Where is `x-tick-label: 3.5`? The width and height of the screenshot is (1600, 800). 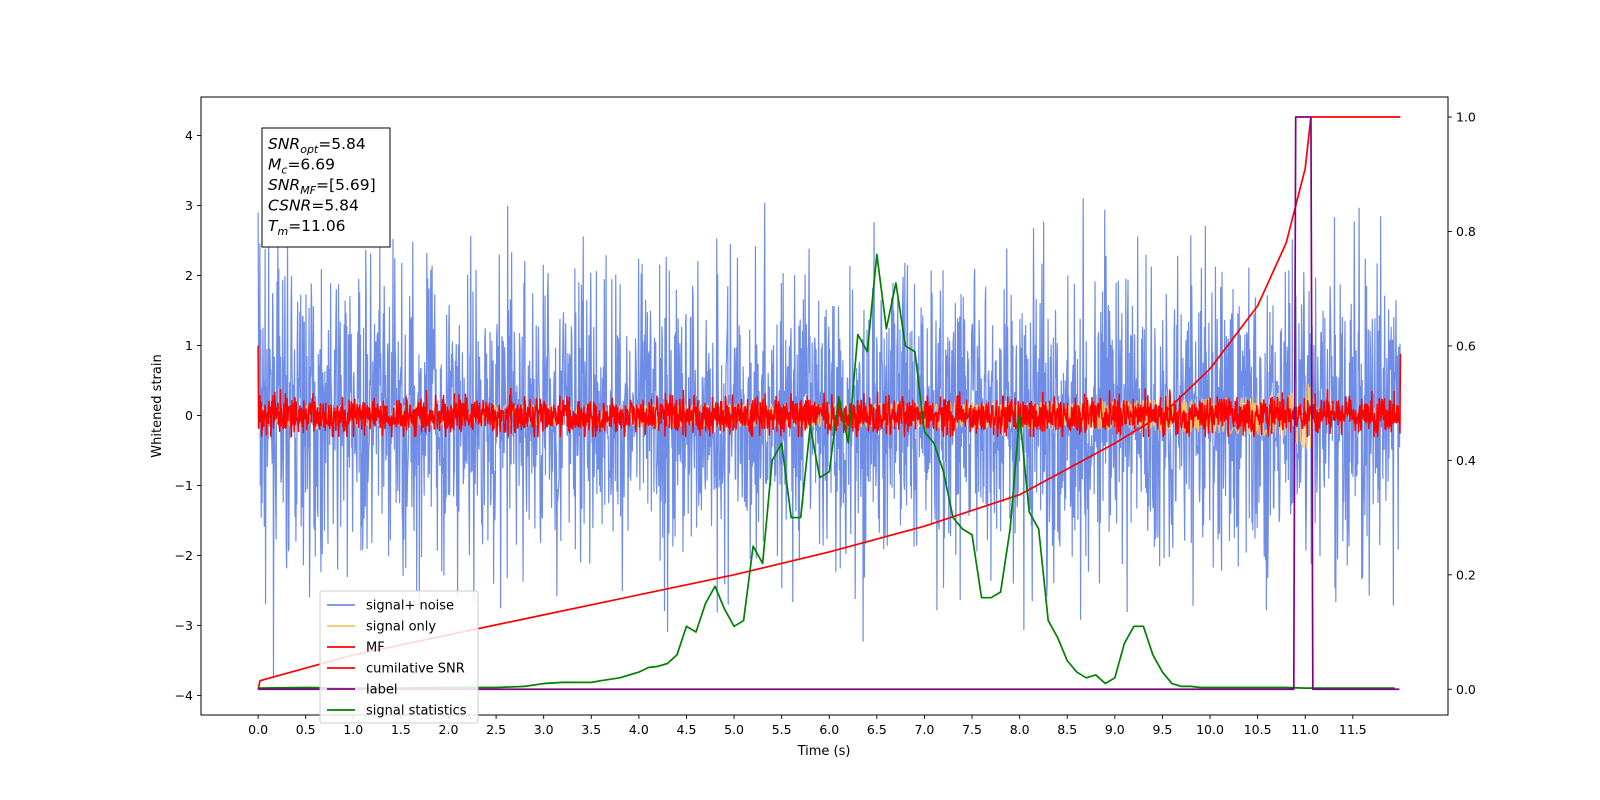
x-tick-label: 3.5 is located at coordinates (591, 729).